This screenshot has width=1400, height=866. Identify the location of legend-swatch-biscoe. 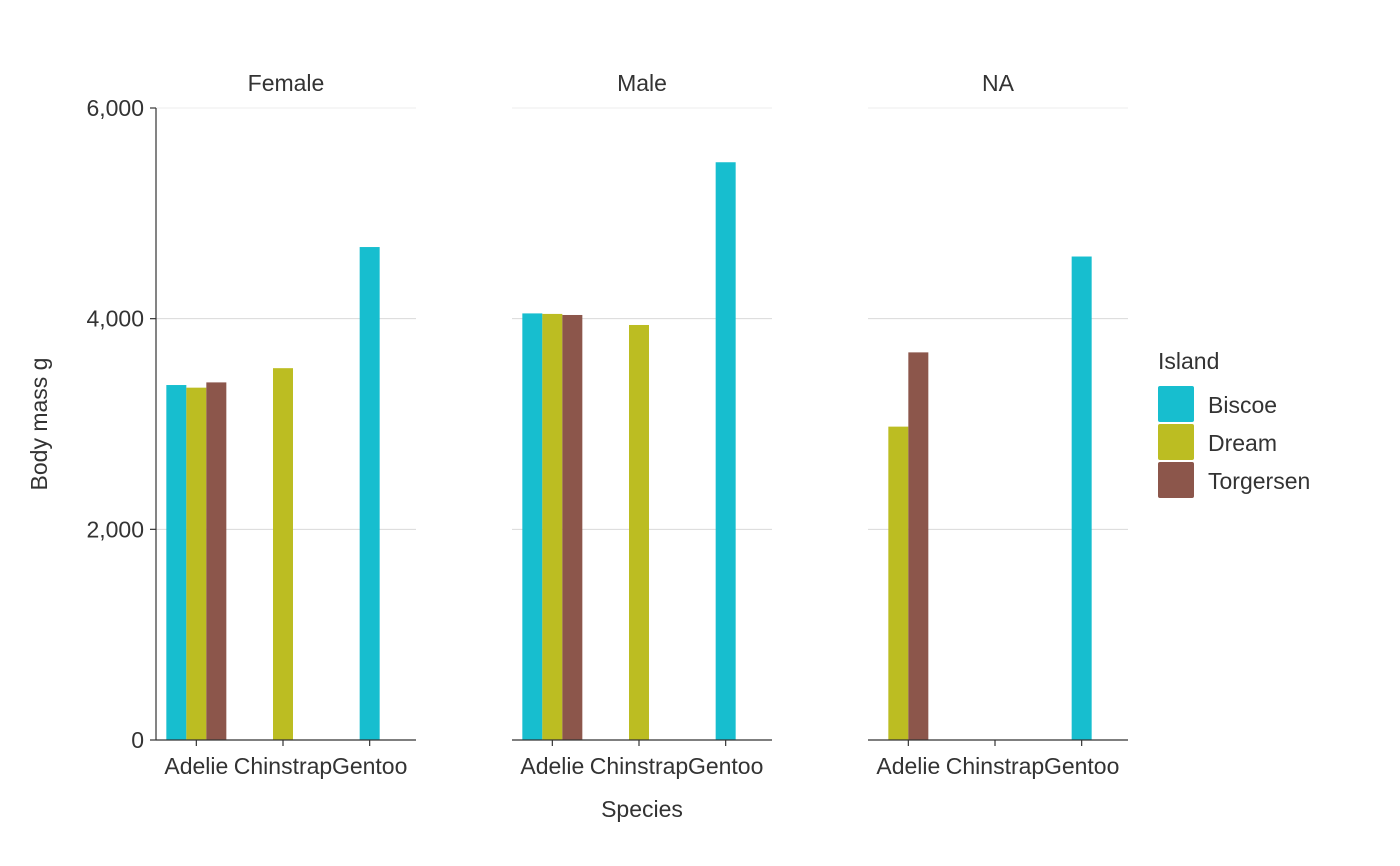
(1176, 404).